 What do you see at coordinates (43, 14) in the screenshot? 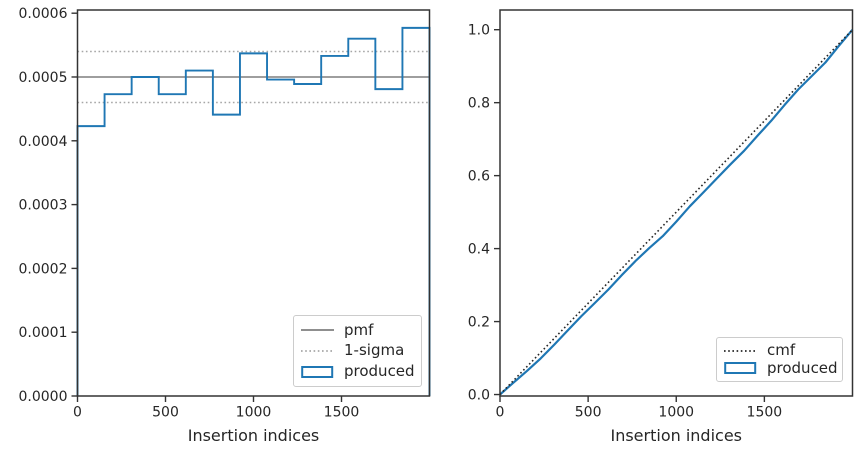
I see `y-tick-label: 0.0006` at bounding box center [43, 14].